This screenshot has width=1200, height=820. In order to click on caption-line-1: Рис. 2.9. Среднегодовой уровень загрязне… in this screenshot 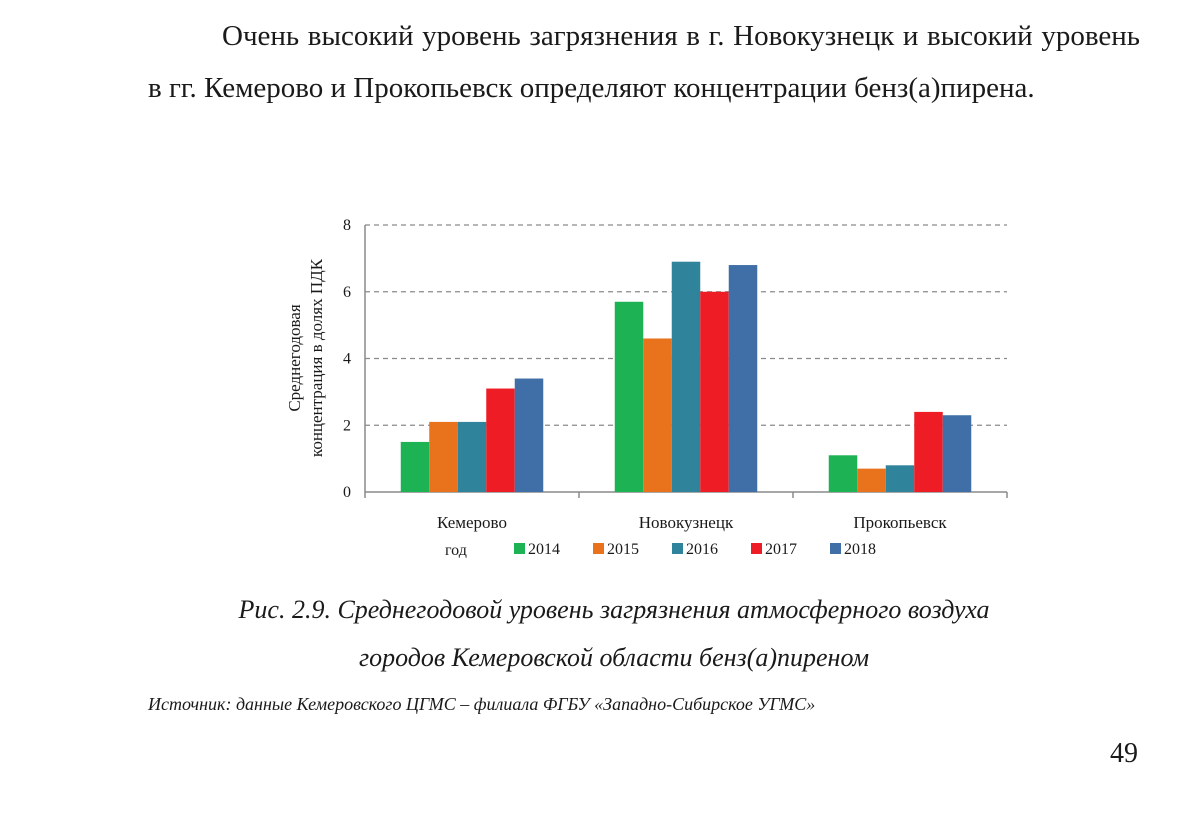, I will do `click(614, 609)`.